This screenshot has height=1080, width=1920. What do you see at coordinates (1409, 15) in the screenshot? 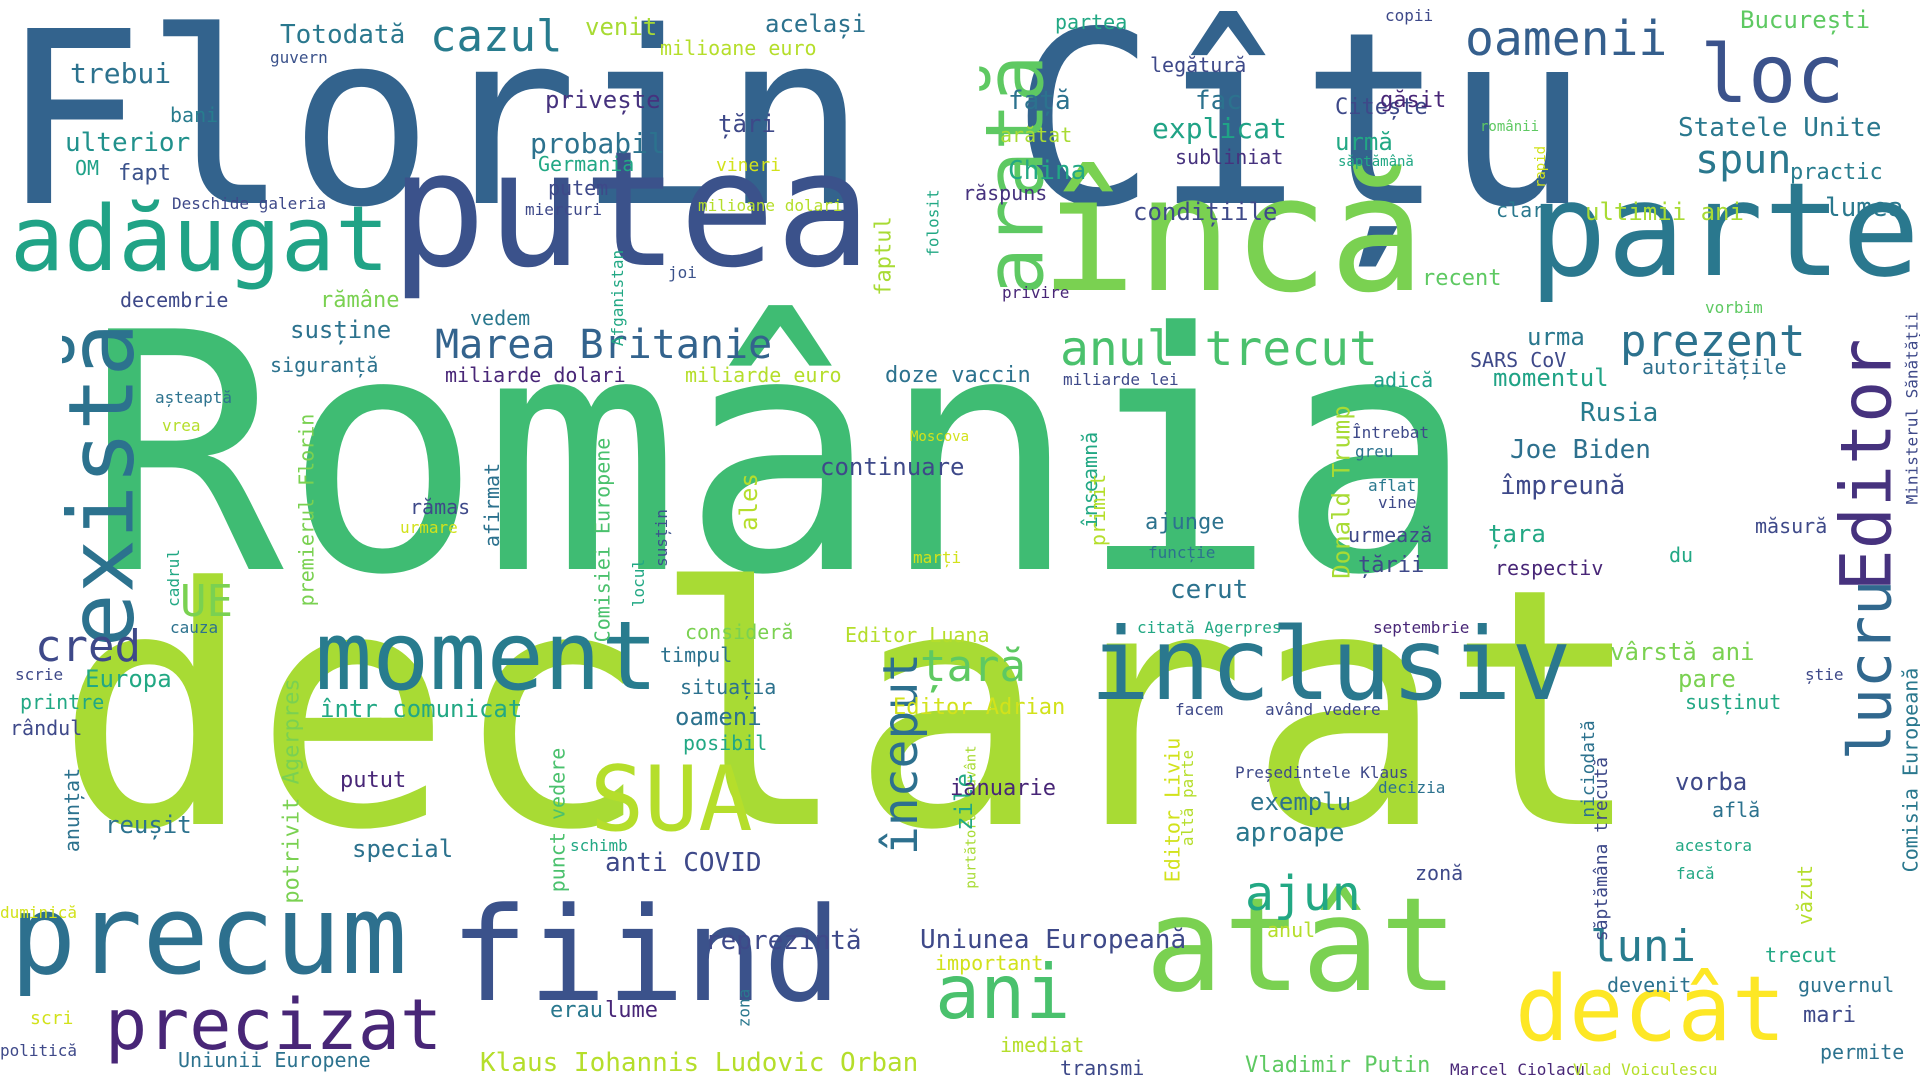
I see `word: copii` at bounding box center [1409, 15].